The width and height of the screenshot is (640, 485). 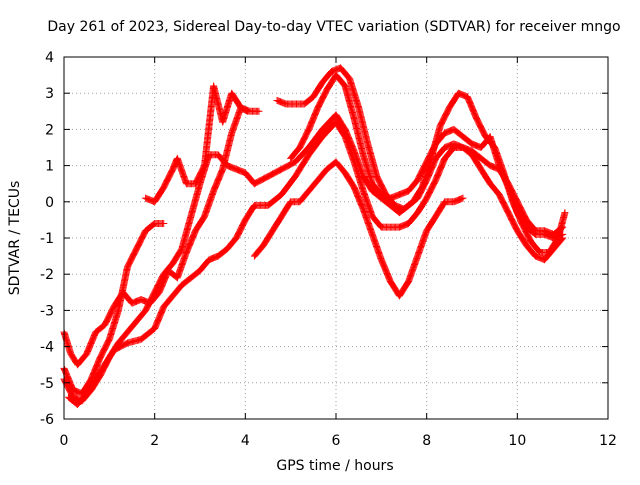 I want to click on y-axis-label: SDTVAR / TECUs, so click(x=15, y=238).